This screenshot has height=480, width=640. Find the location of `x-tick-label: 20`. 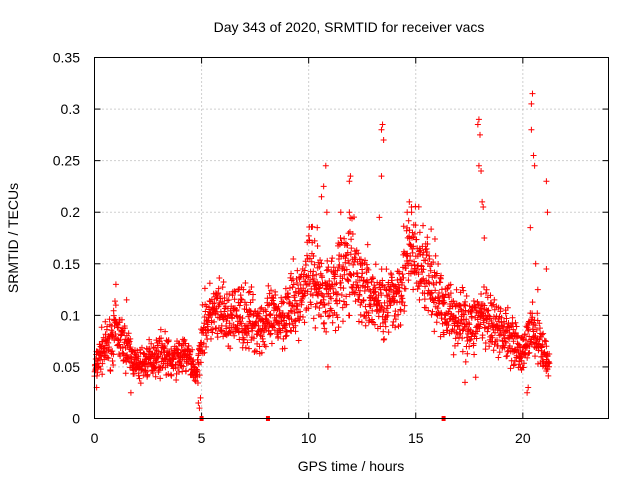

x-tick-label: 20 is located at coordinates (523, 438).